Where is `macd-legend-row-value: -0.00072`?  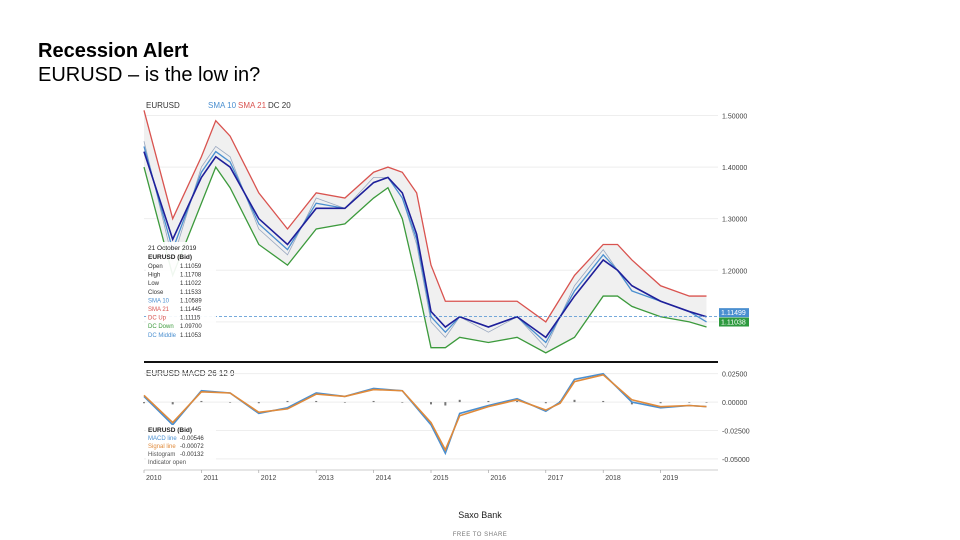 macd-legend-row-value: -0.00072 is located at coordinates (192, 447).